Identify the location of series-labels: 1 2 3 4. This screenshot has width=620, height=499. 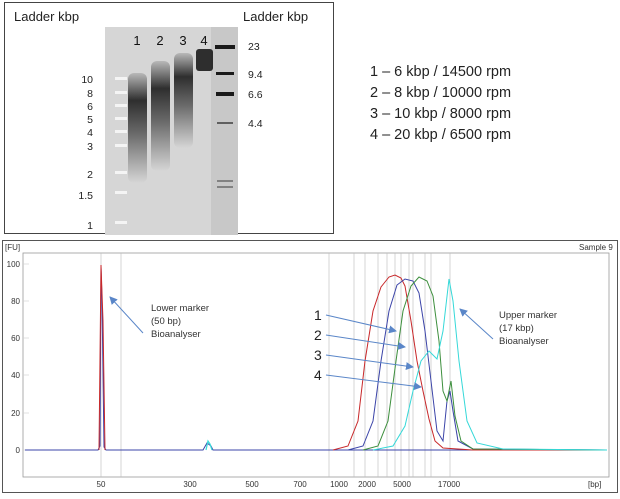
(318, 345).